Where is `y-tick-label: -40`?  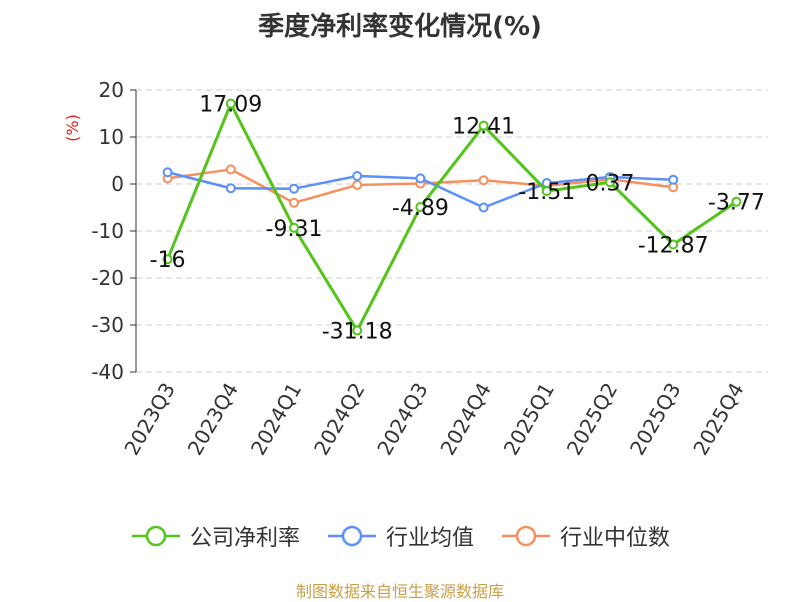
y-tick-label: -40 is located at coordinates (107, 372).